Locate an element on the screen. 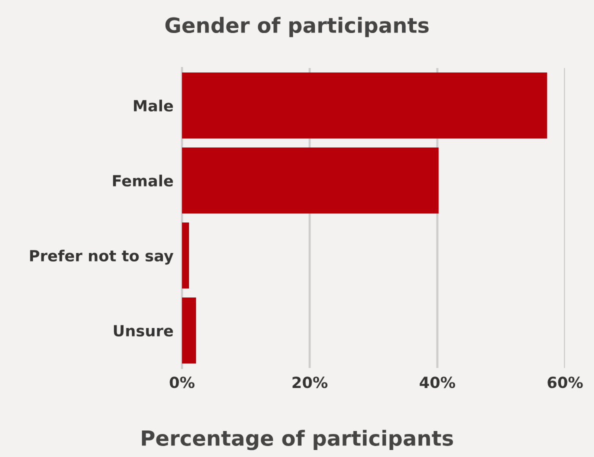 Image resolution: width=594 pixels, height=457 pixels. y-tick-label: Female is located at coordinates (143, 180).